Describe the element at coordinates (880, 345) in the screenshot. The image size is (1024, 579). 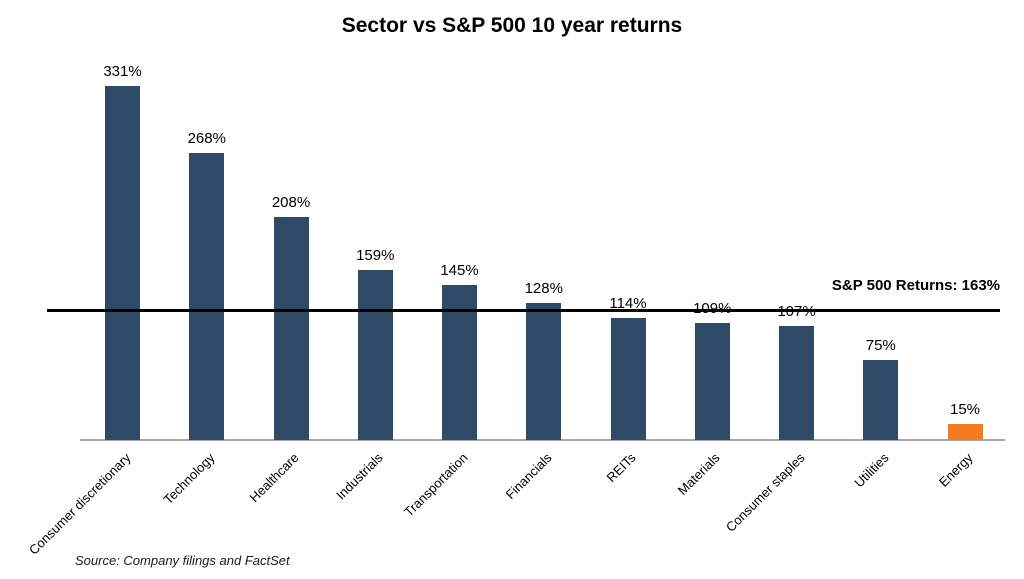
I see `bar-value-label: 75%` at that location.